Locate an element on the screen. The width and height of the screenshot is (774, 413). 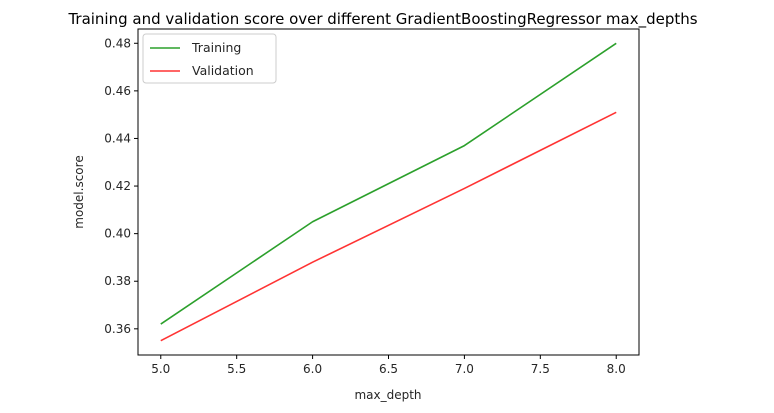
y-tick-label: 0.40 is located at coordinates (117, 234).